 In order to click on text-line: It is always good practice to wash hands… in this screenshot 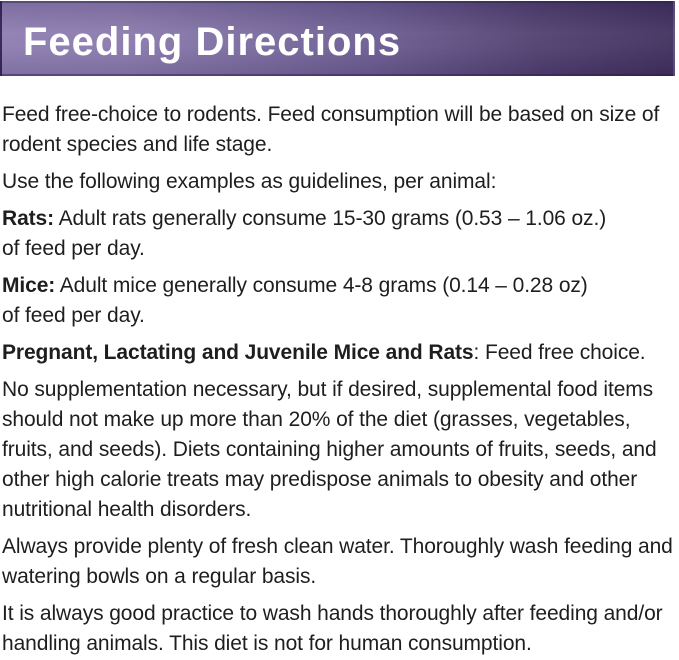, I will do `click(332, 613)`.